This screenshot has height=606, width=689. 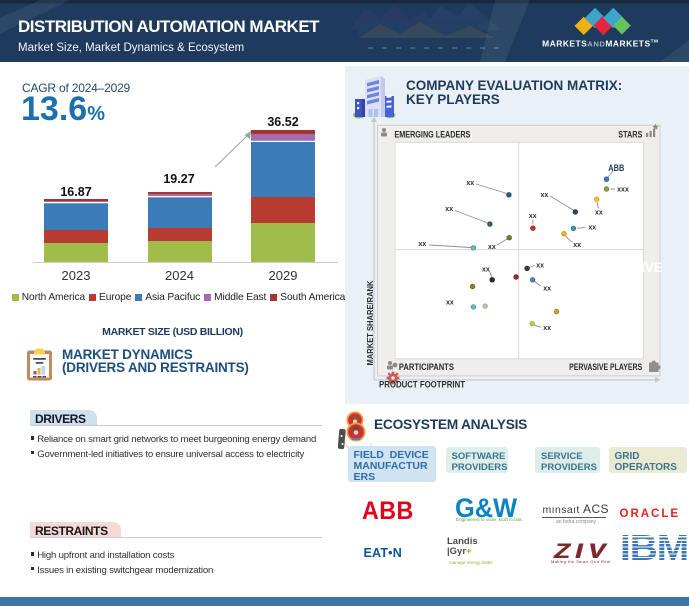 What do you see at coordinates (652, 267) in the screenshot?
I see `svg-text: IVE` at bounding box center [652, 267].